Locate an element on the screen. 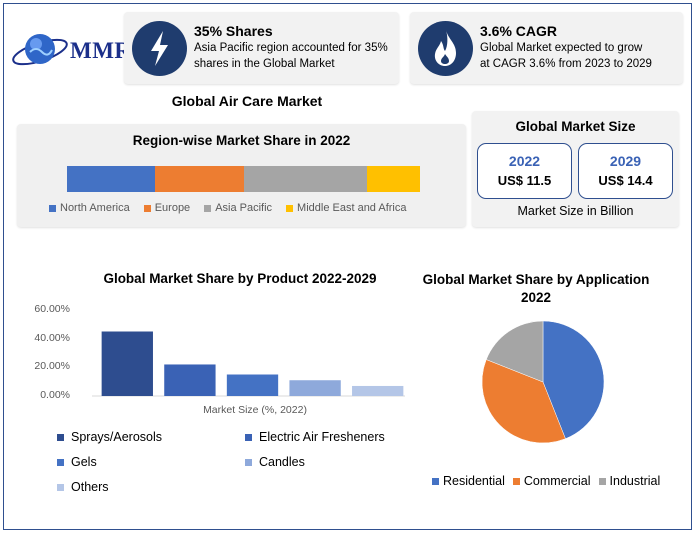 The image size is (696, 534). legend-item: Sprays/Aerosols is located at coordinates (109, 437).